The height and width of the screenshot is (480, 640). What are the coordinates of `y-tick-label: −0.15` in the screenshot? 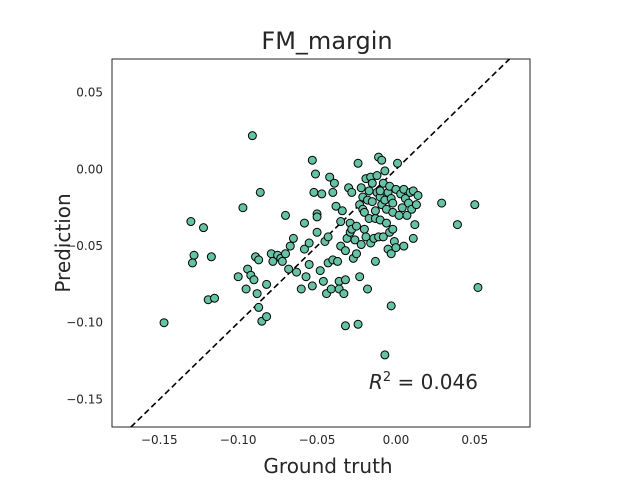 It's located at (84, 399).